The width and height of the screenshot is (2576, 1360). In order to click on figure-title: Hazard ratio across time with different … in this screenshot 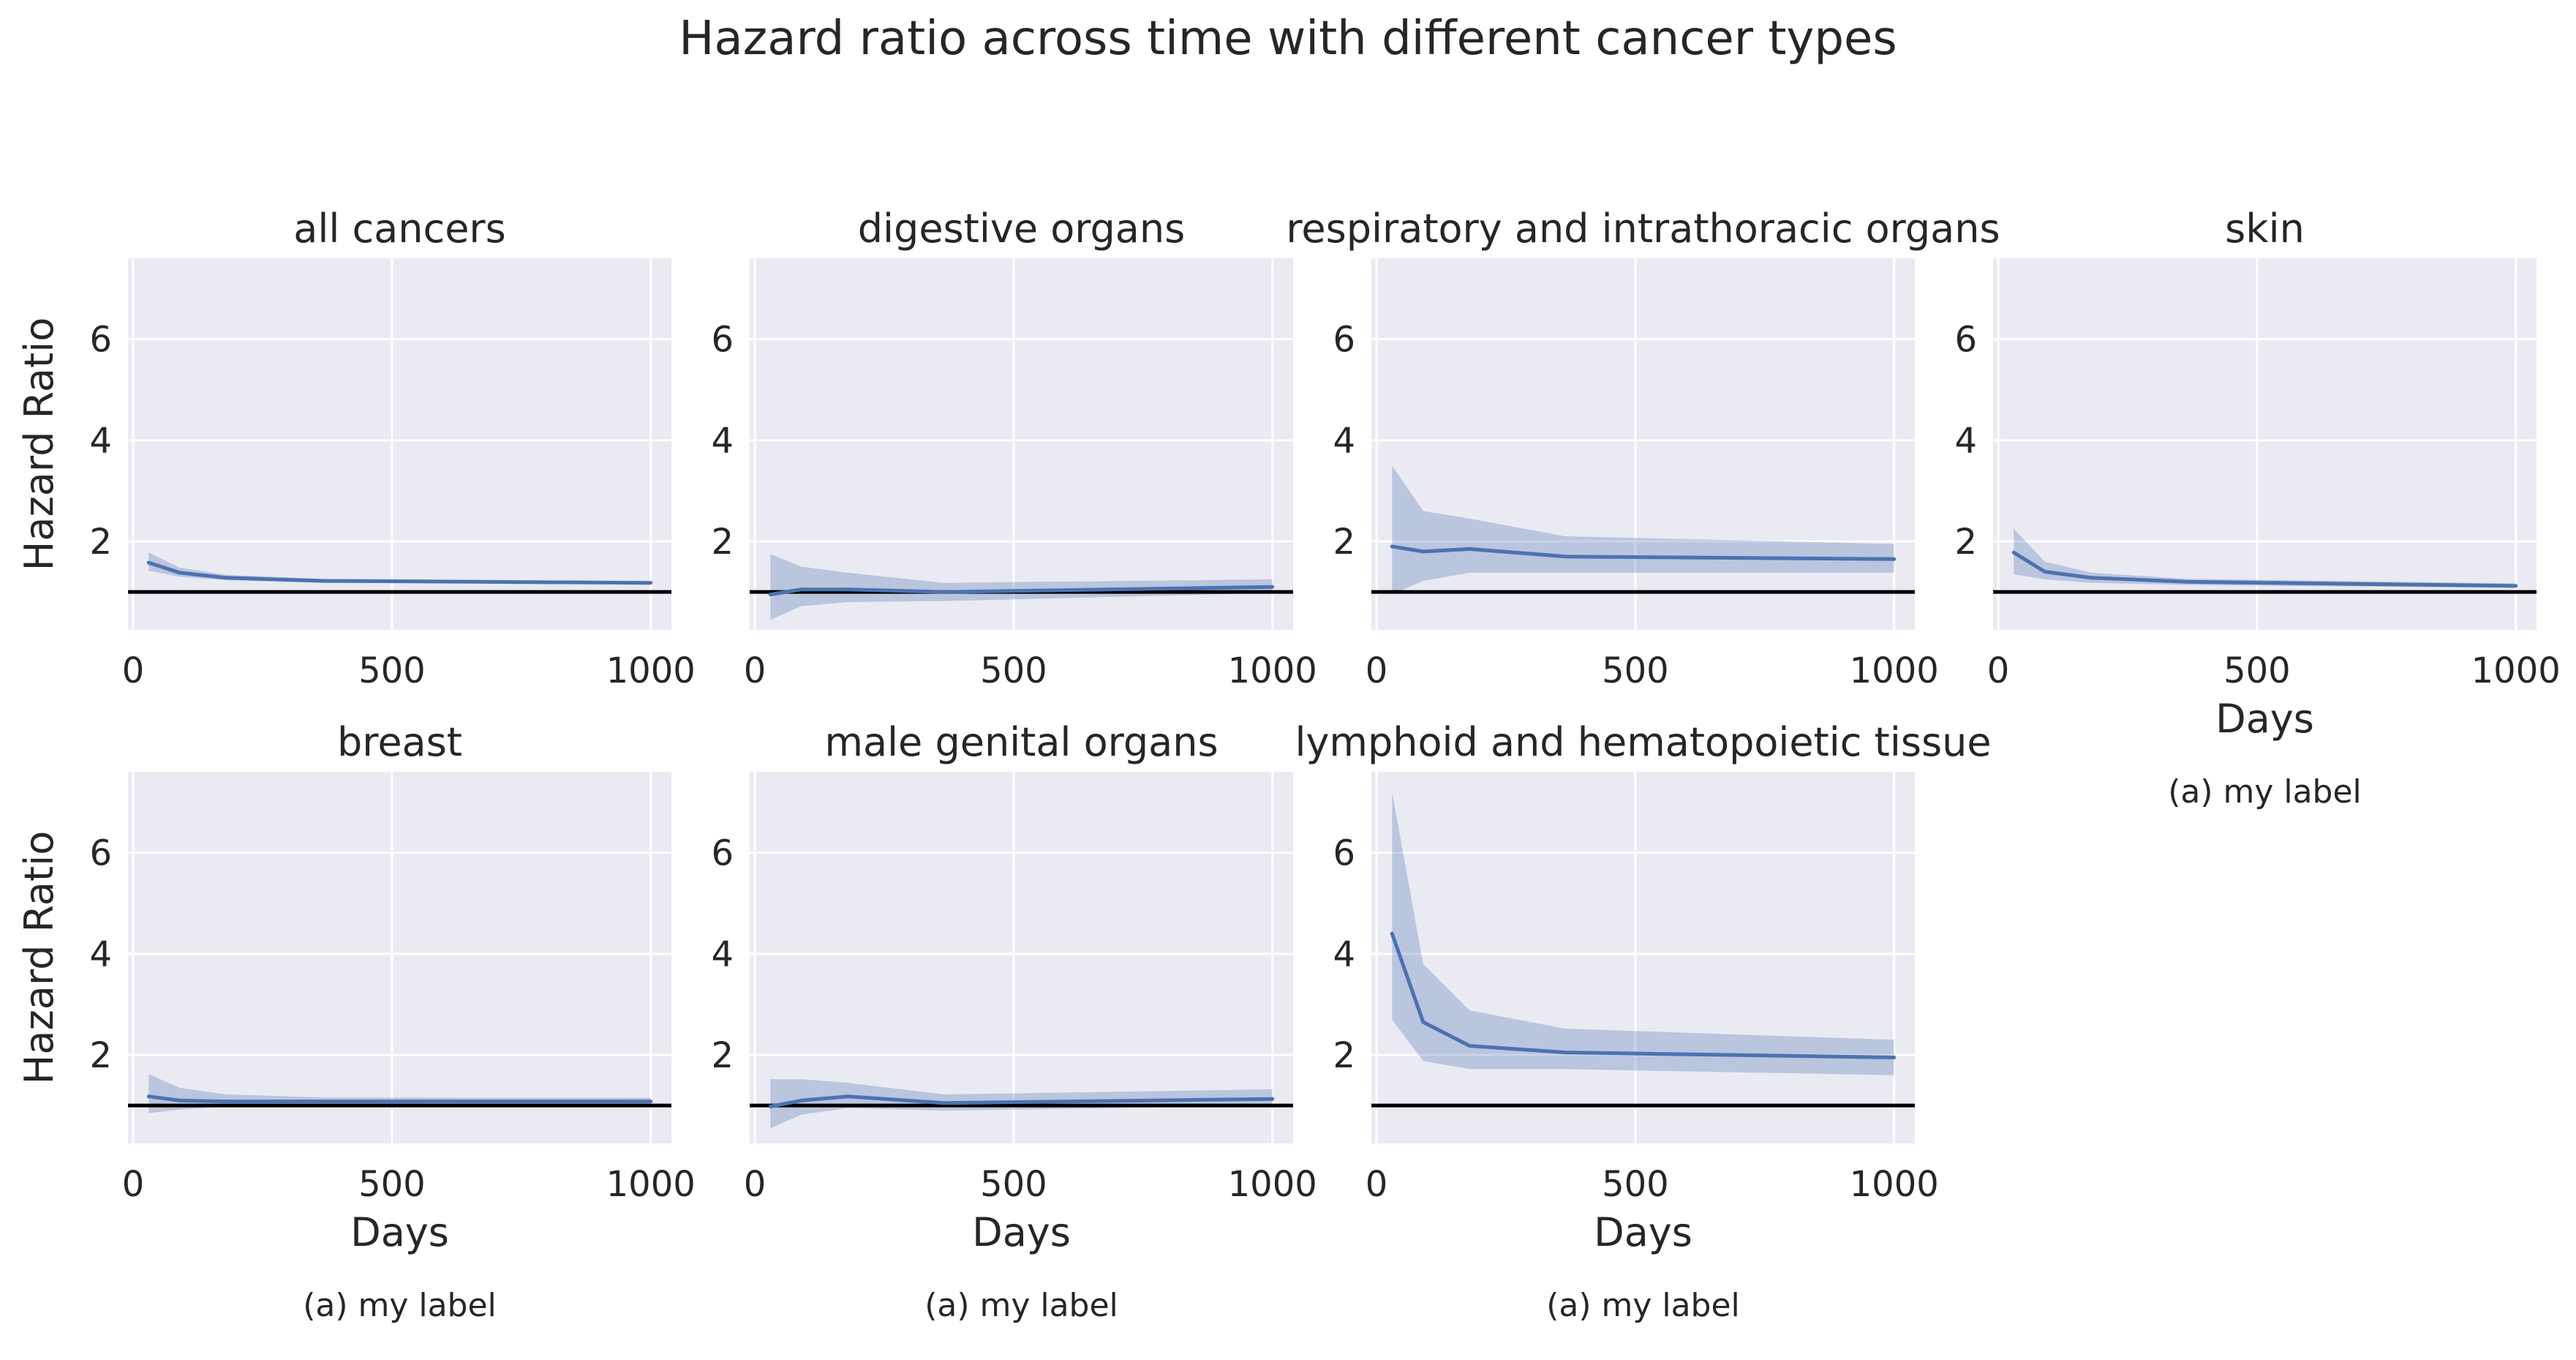, I will do `click(1288, 39)`.